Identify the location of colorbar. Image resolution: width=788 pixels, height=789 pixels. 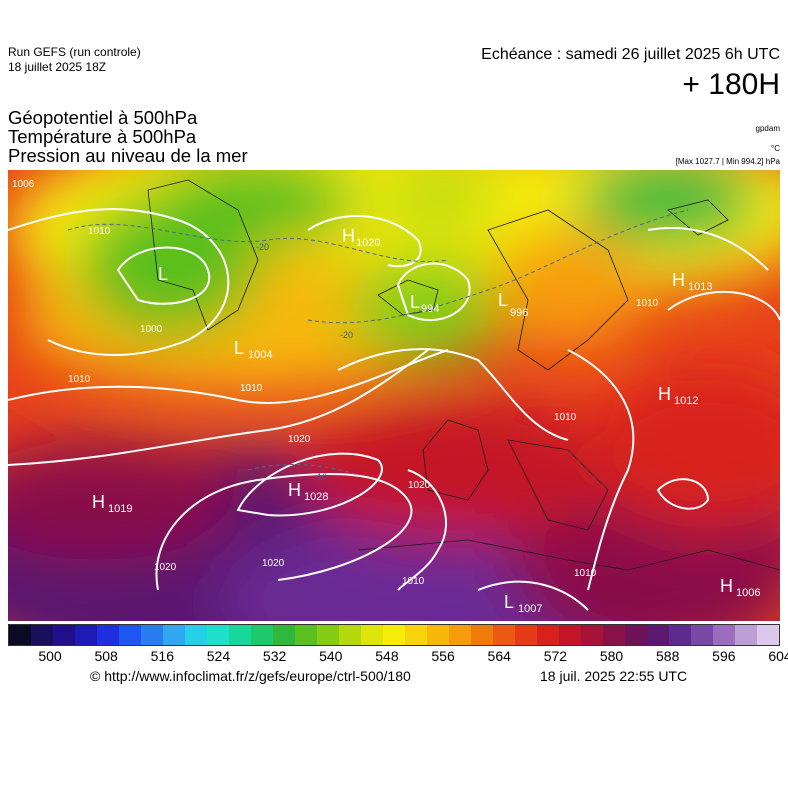
(394, 635).